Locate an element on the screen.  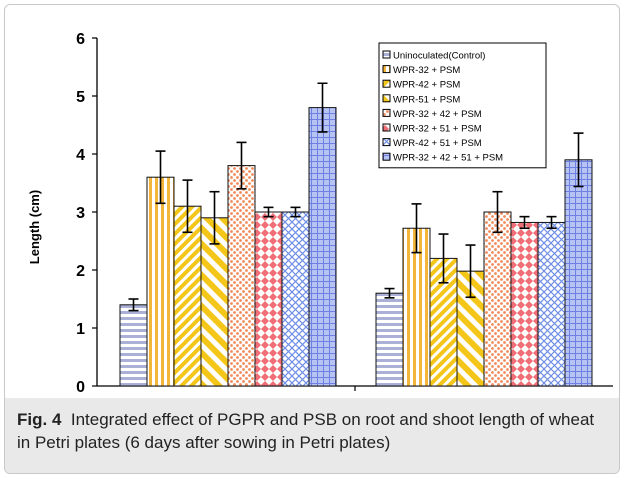
x-category-label: Shoot Length is located at coordinates (484, 397).